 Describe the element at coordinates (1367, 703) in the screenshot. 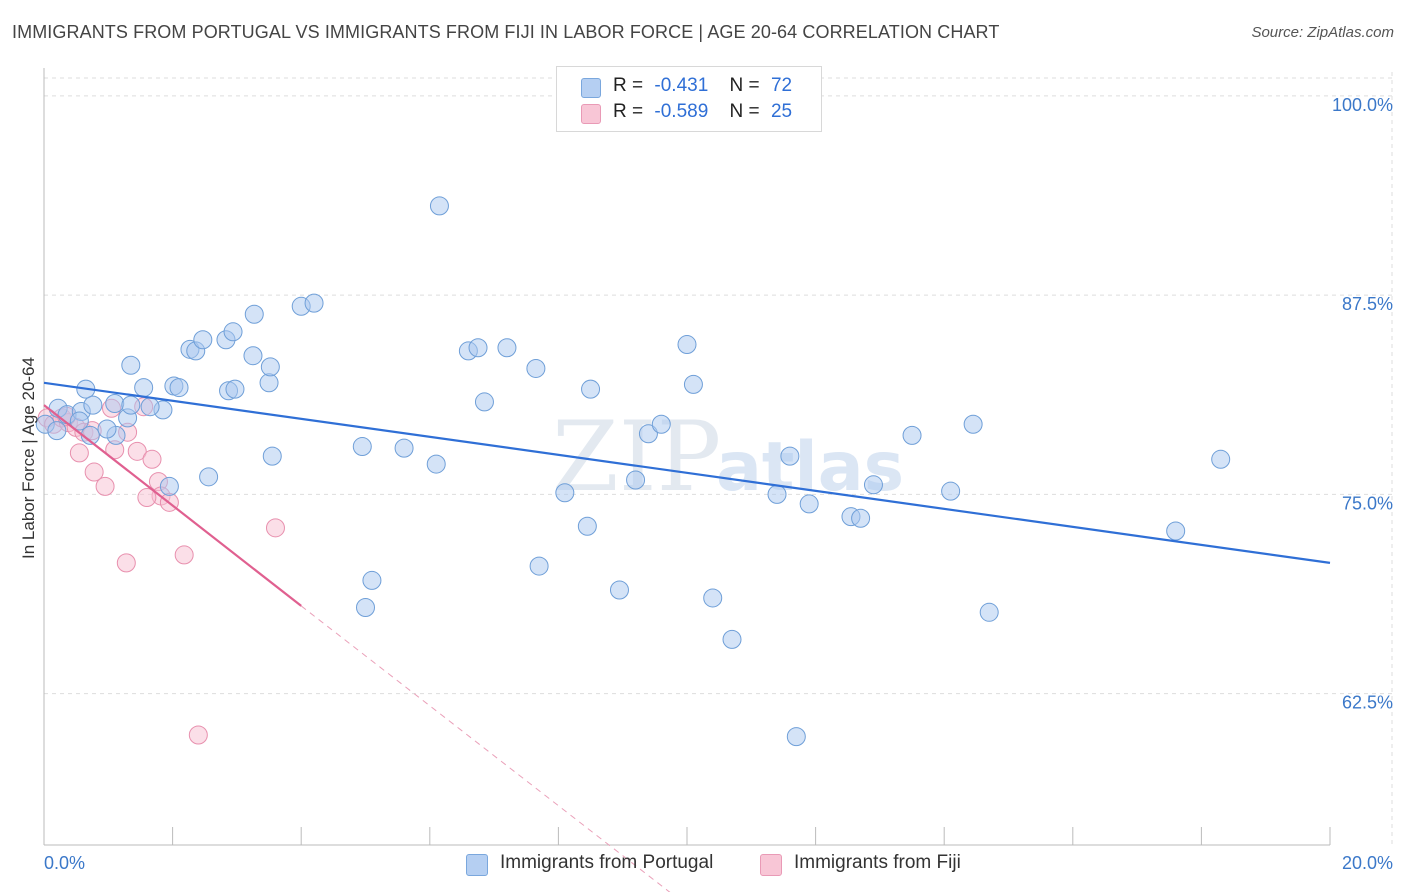

I see `y-tick-label: 62.5%` at that location.